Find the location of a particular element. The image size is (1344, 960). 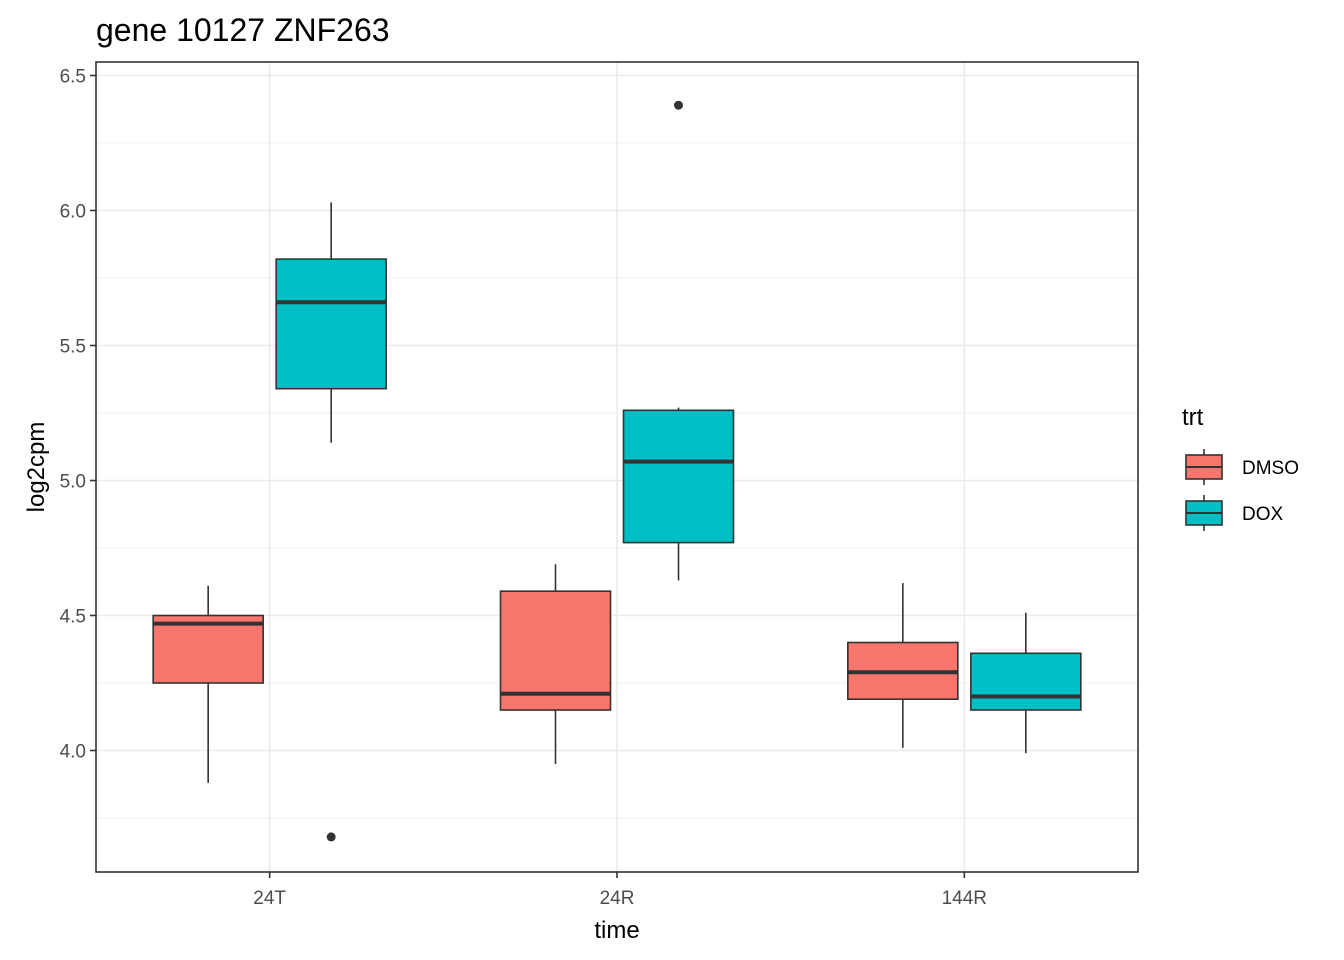

box-dmso-24r is located at coordinates (555, 664).